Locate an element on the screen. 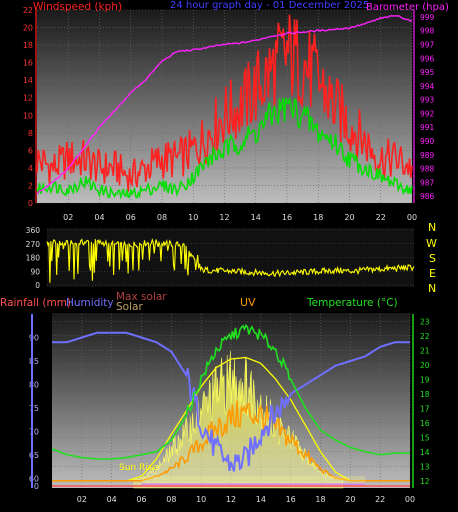  humidity-tick-label: 75 is located at coordinates (34, 408).